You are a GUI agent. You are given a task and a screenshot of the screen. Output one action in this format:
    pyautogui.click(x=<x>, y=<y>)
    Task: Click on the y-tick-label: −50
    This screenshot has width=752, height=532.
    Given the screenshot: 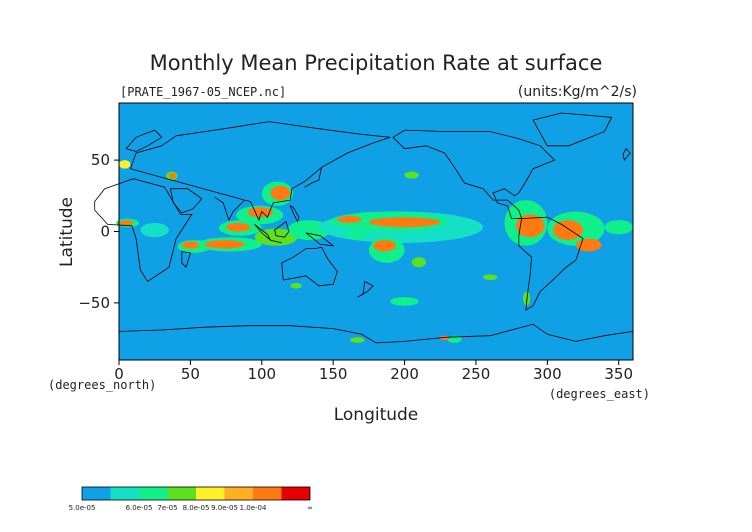 What is the action you would take?
    pyautogui.click(x=94, y=303)
    